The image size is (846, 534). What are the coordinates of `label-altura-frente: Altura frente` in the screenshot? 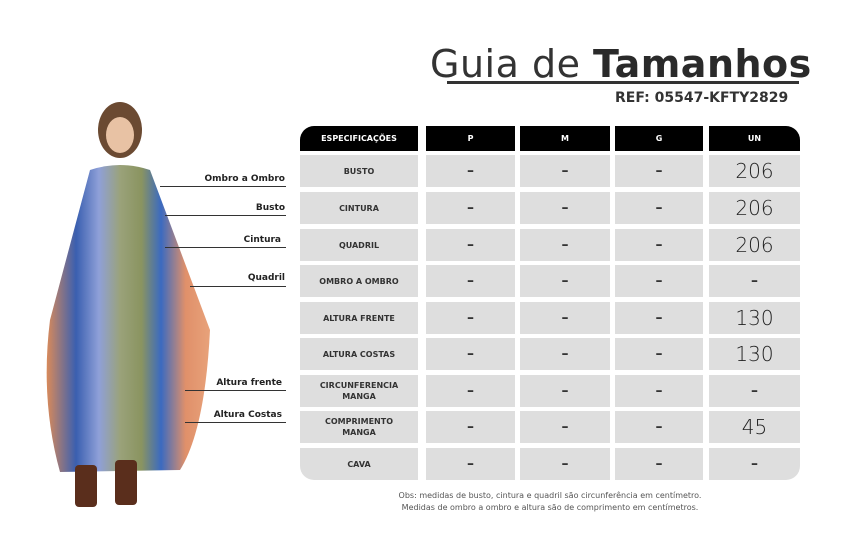 It's located at (249, 383).